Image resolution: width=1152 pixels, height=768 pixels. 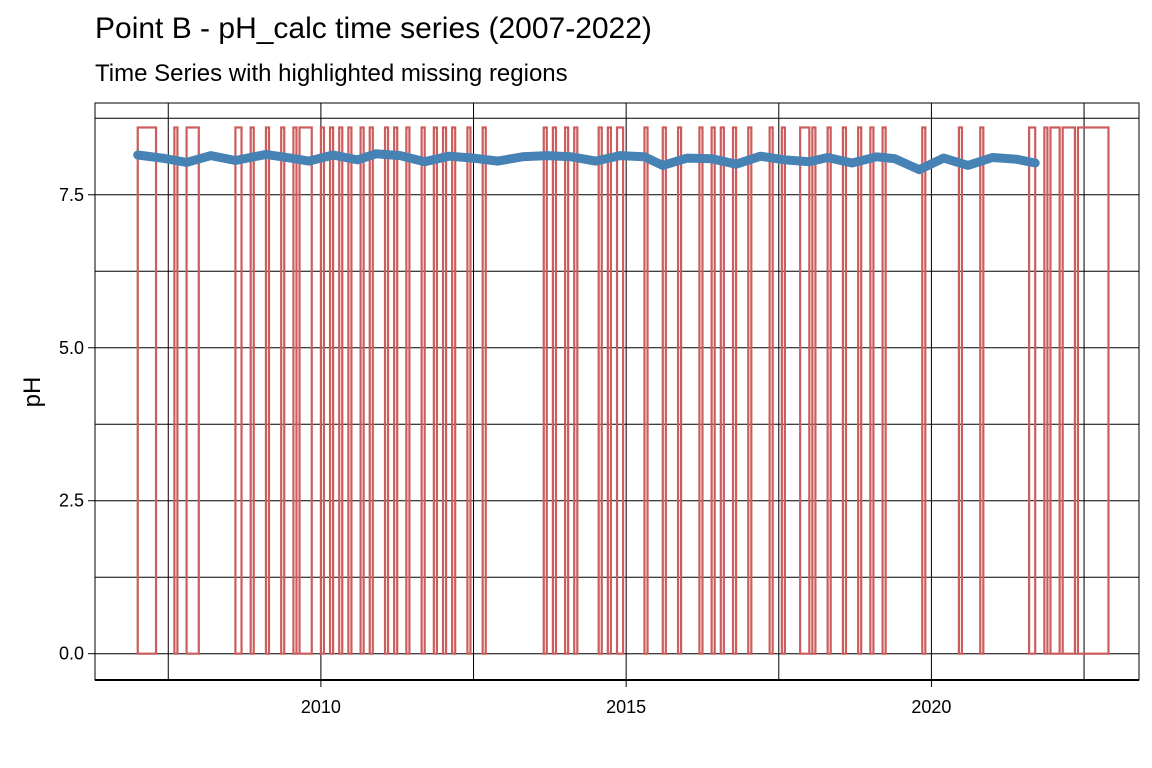 What do you see at coordinates (321, 707) in the screenshot?
I see `x-tick-label-0: 2010` at bounding box center [321, 707].